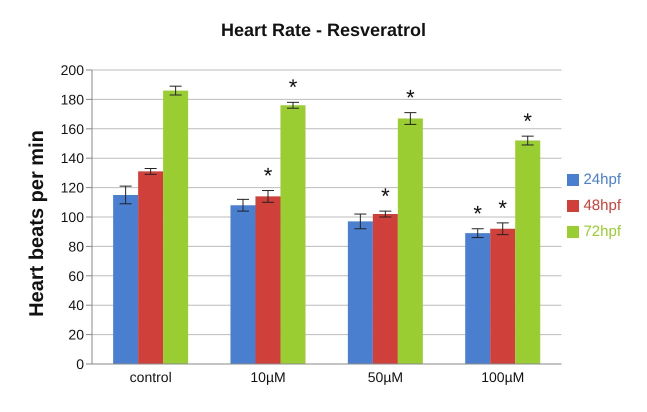  I want to click on y-tick-label: 140, so click(72, 158).